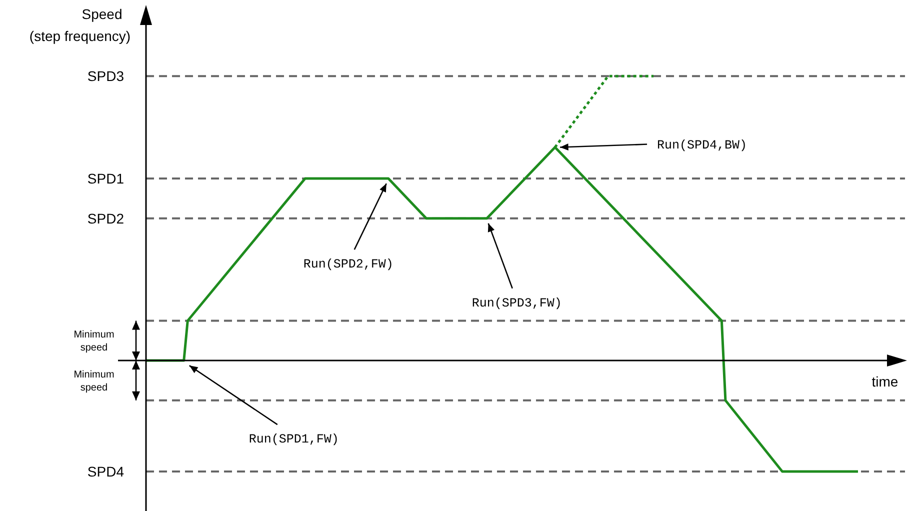 This screenshot has height=511, width=909. What do you see at coordinates (105, 218) in the screenshot?
I see `ref-line-label: SPD2` at bounding box center [105, 218].